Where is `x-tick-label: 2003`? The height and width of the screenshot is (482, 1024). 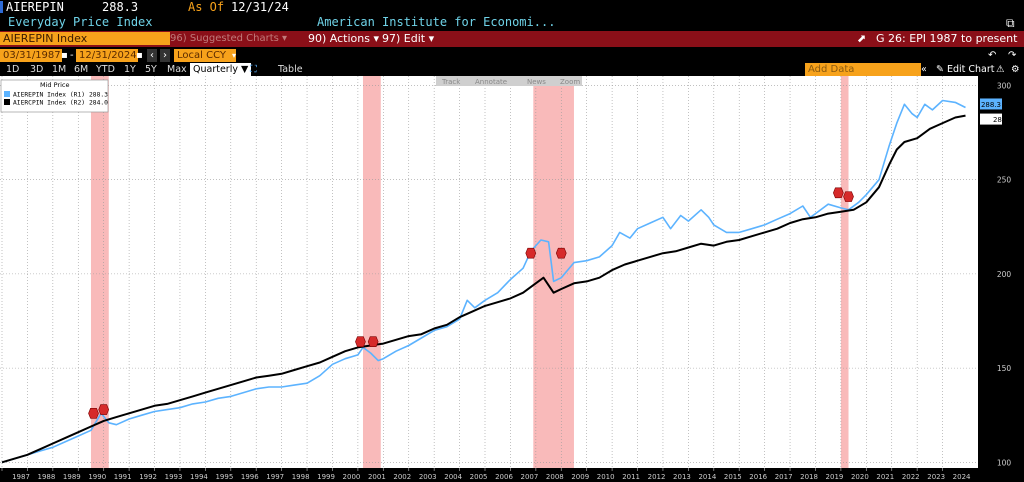 x-tick-label: 2003 is located at coordinates (428, 477).